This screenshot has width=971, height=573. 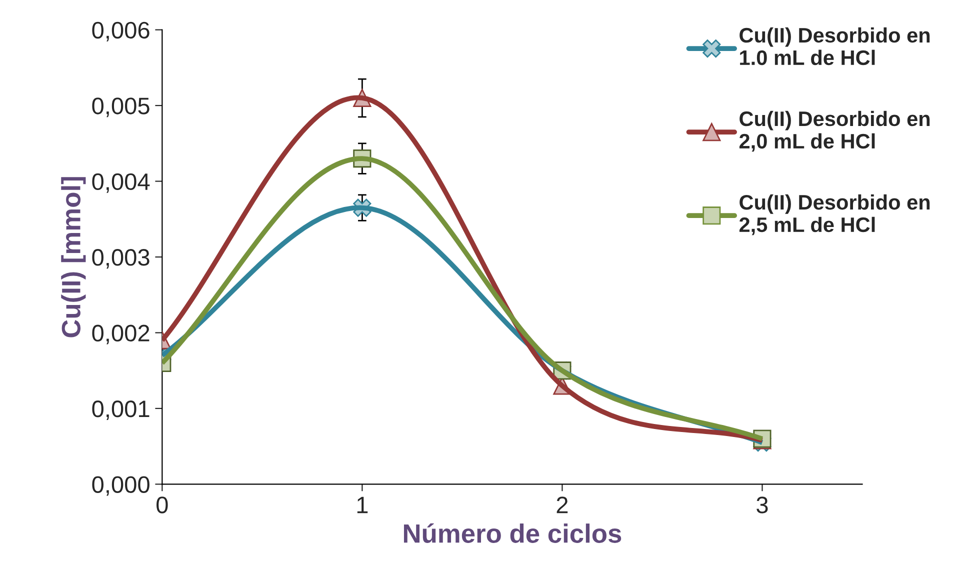 What do you see at coordinates (562, 505) in the screenshot?
I see `x-tick-label: 2` at bounding box center [562, 505].